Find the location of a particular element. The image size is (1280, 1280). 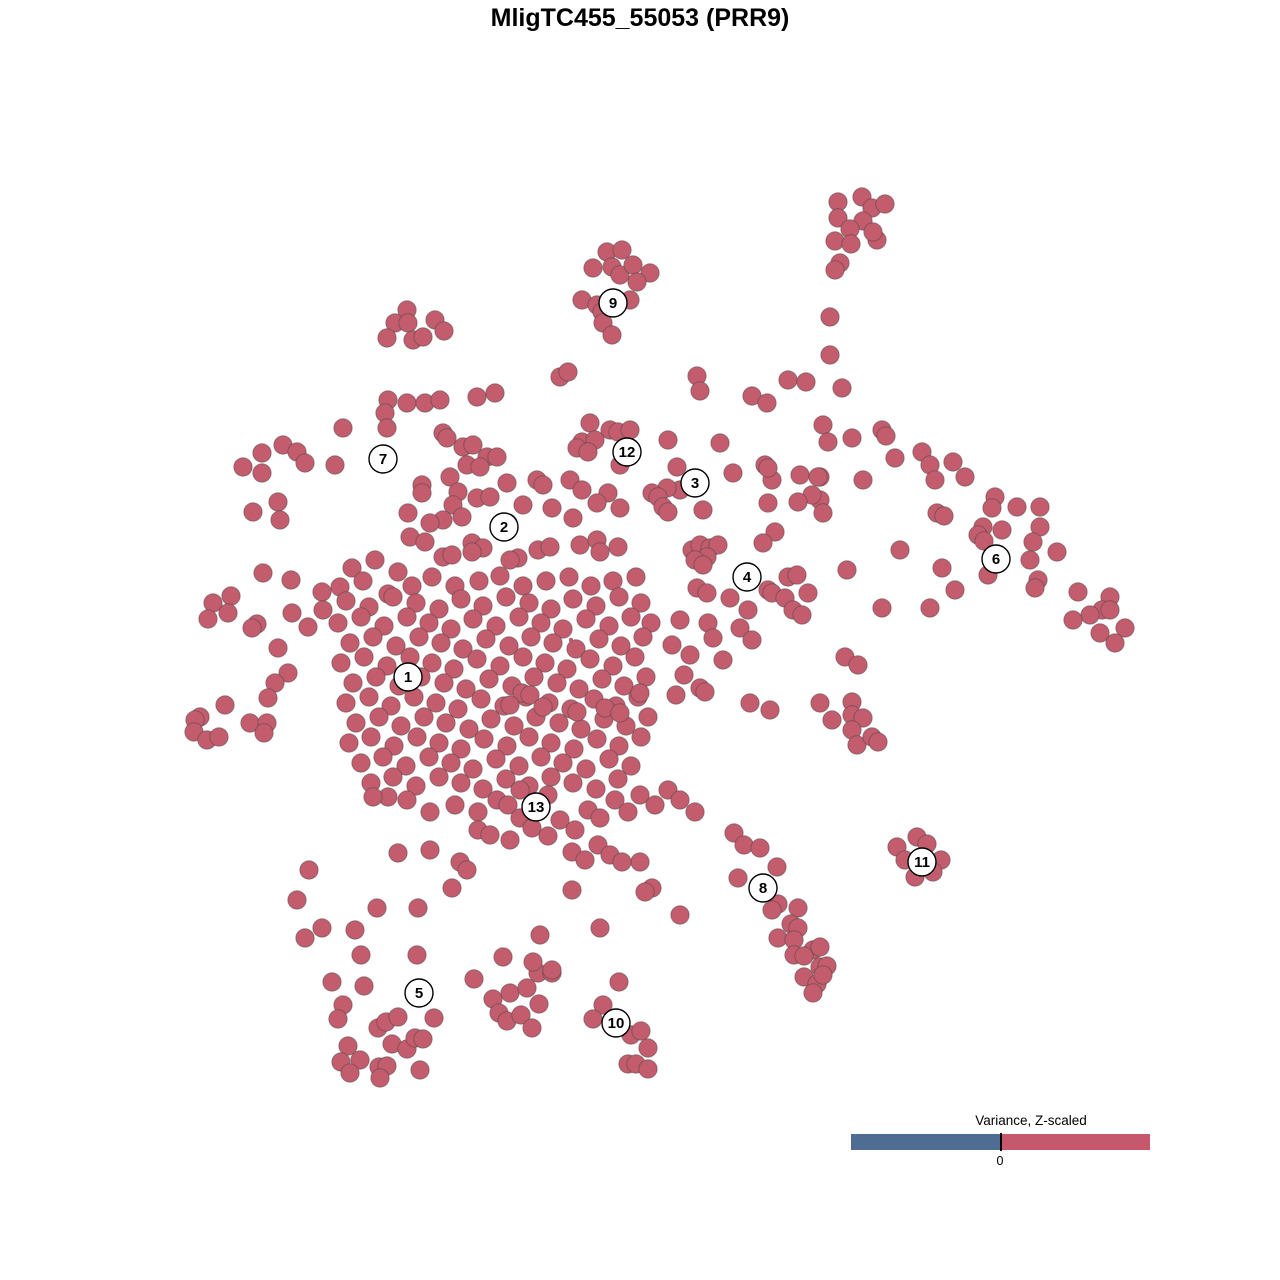

cluster-label-number: 11 is located at coordinates (922, 862).